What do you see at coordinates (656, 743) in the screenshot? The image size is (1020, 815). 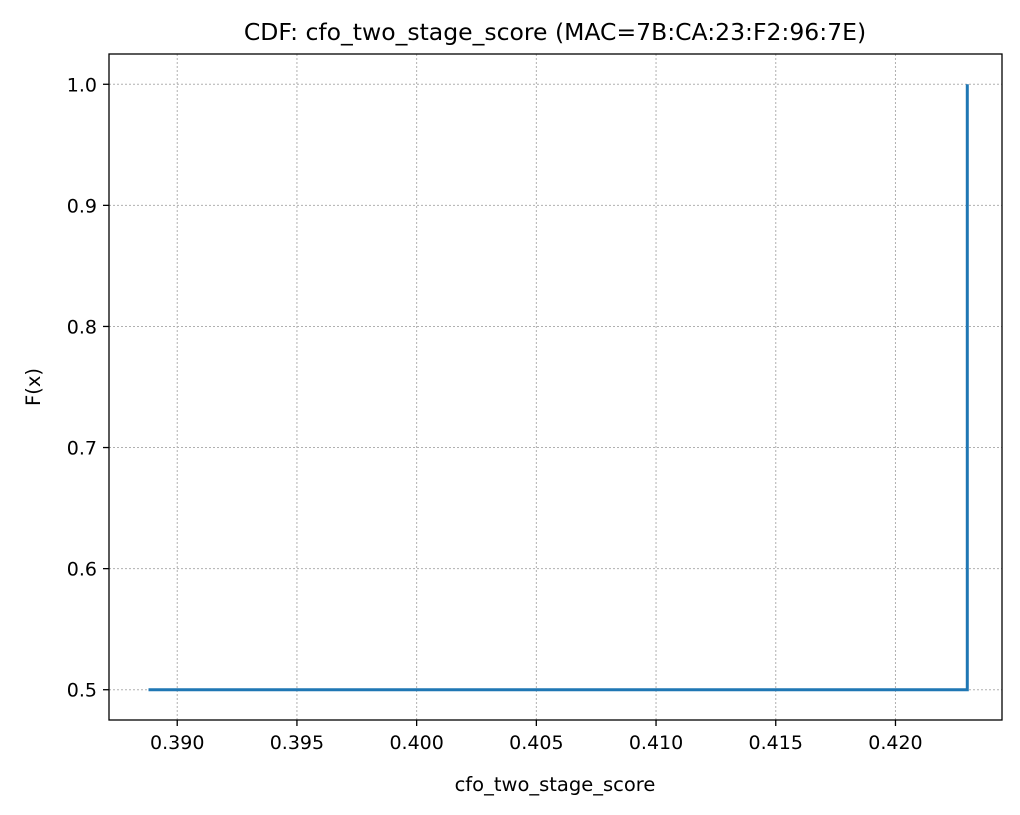 I see `x-tick-label: 0.410` at bounding box center [656, 743].